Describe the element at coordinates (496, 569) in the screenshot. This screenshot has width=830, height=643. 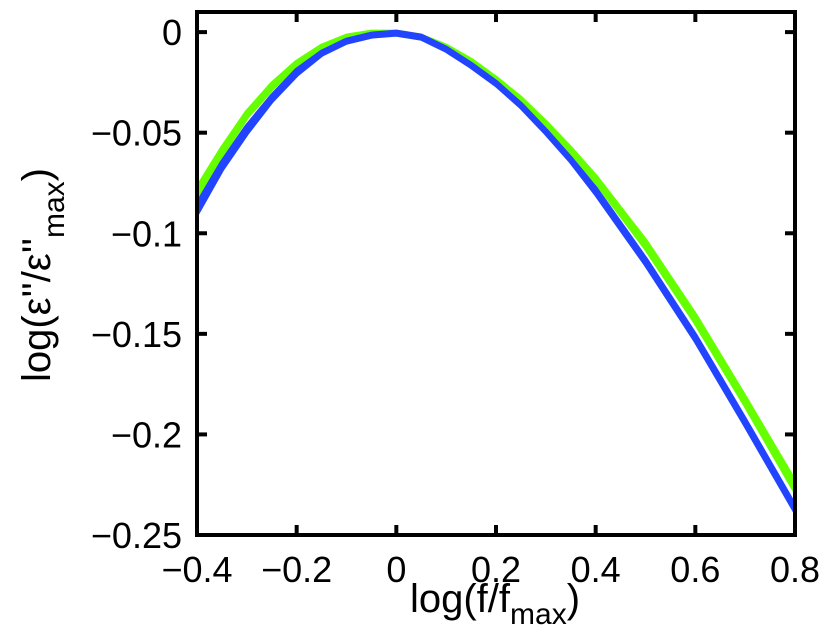
I see `x-tick-label-4: 0.2` at that location.